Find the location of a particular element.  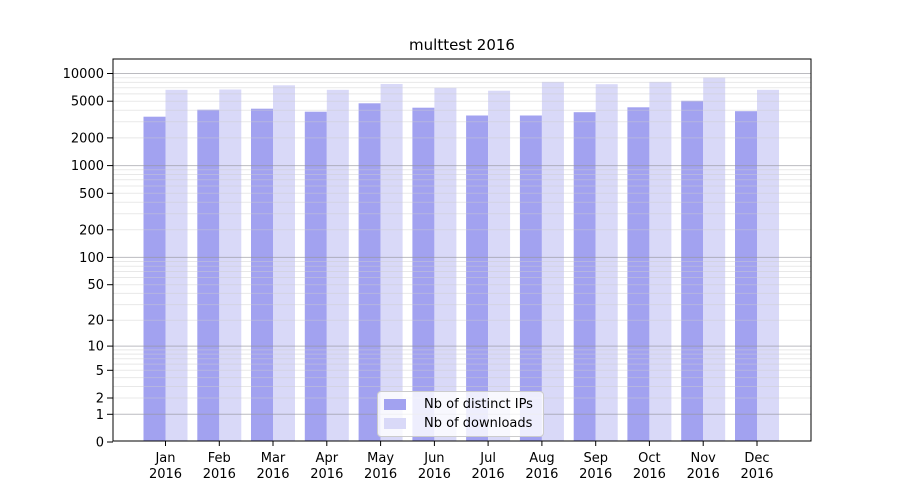

x-tick-label-month: Sep is located at coordinates (595, 458).